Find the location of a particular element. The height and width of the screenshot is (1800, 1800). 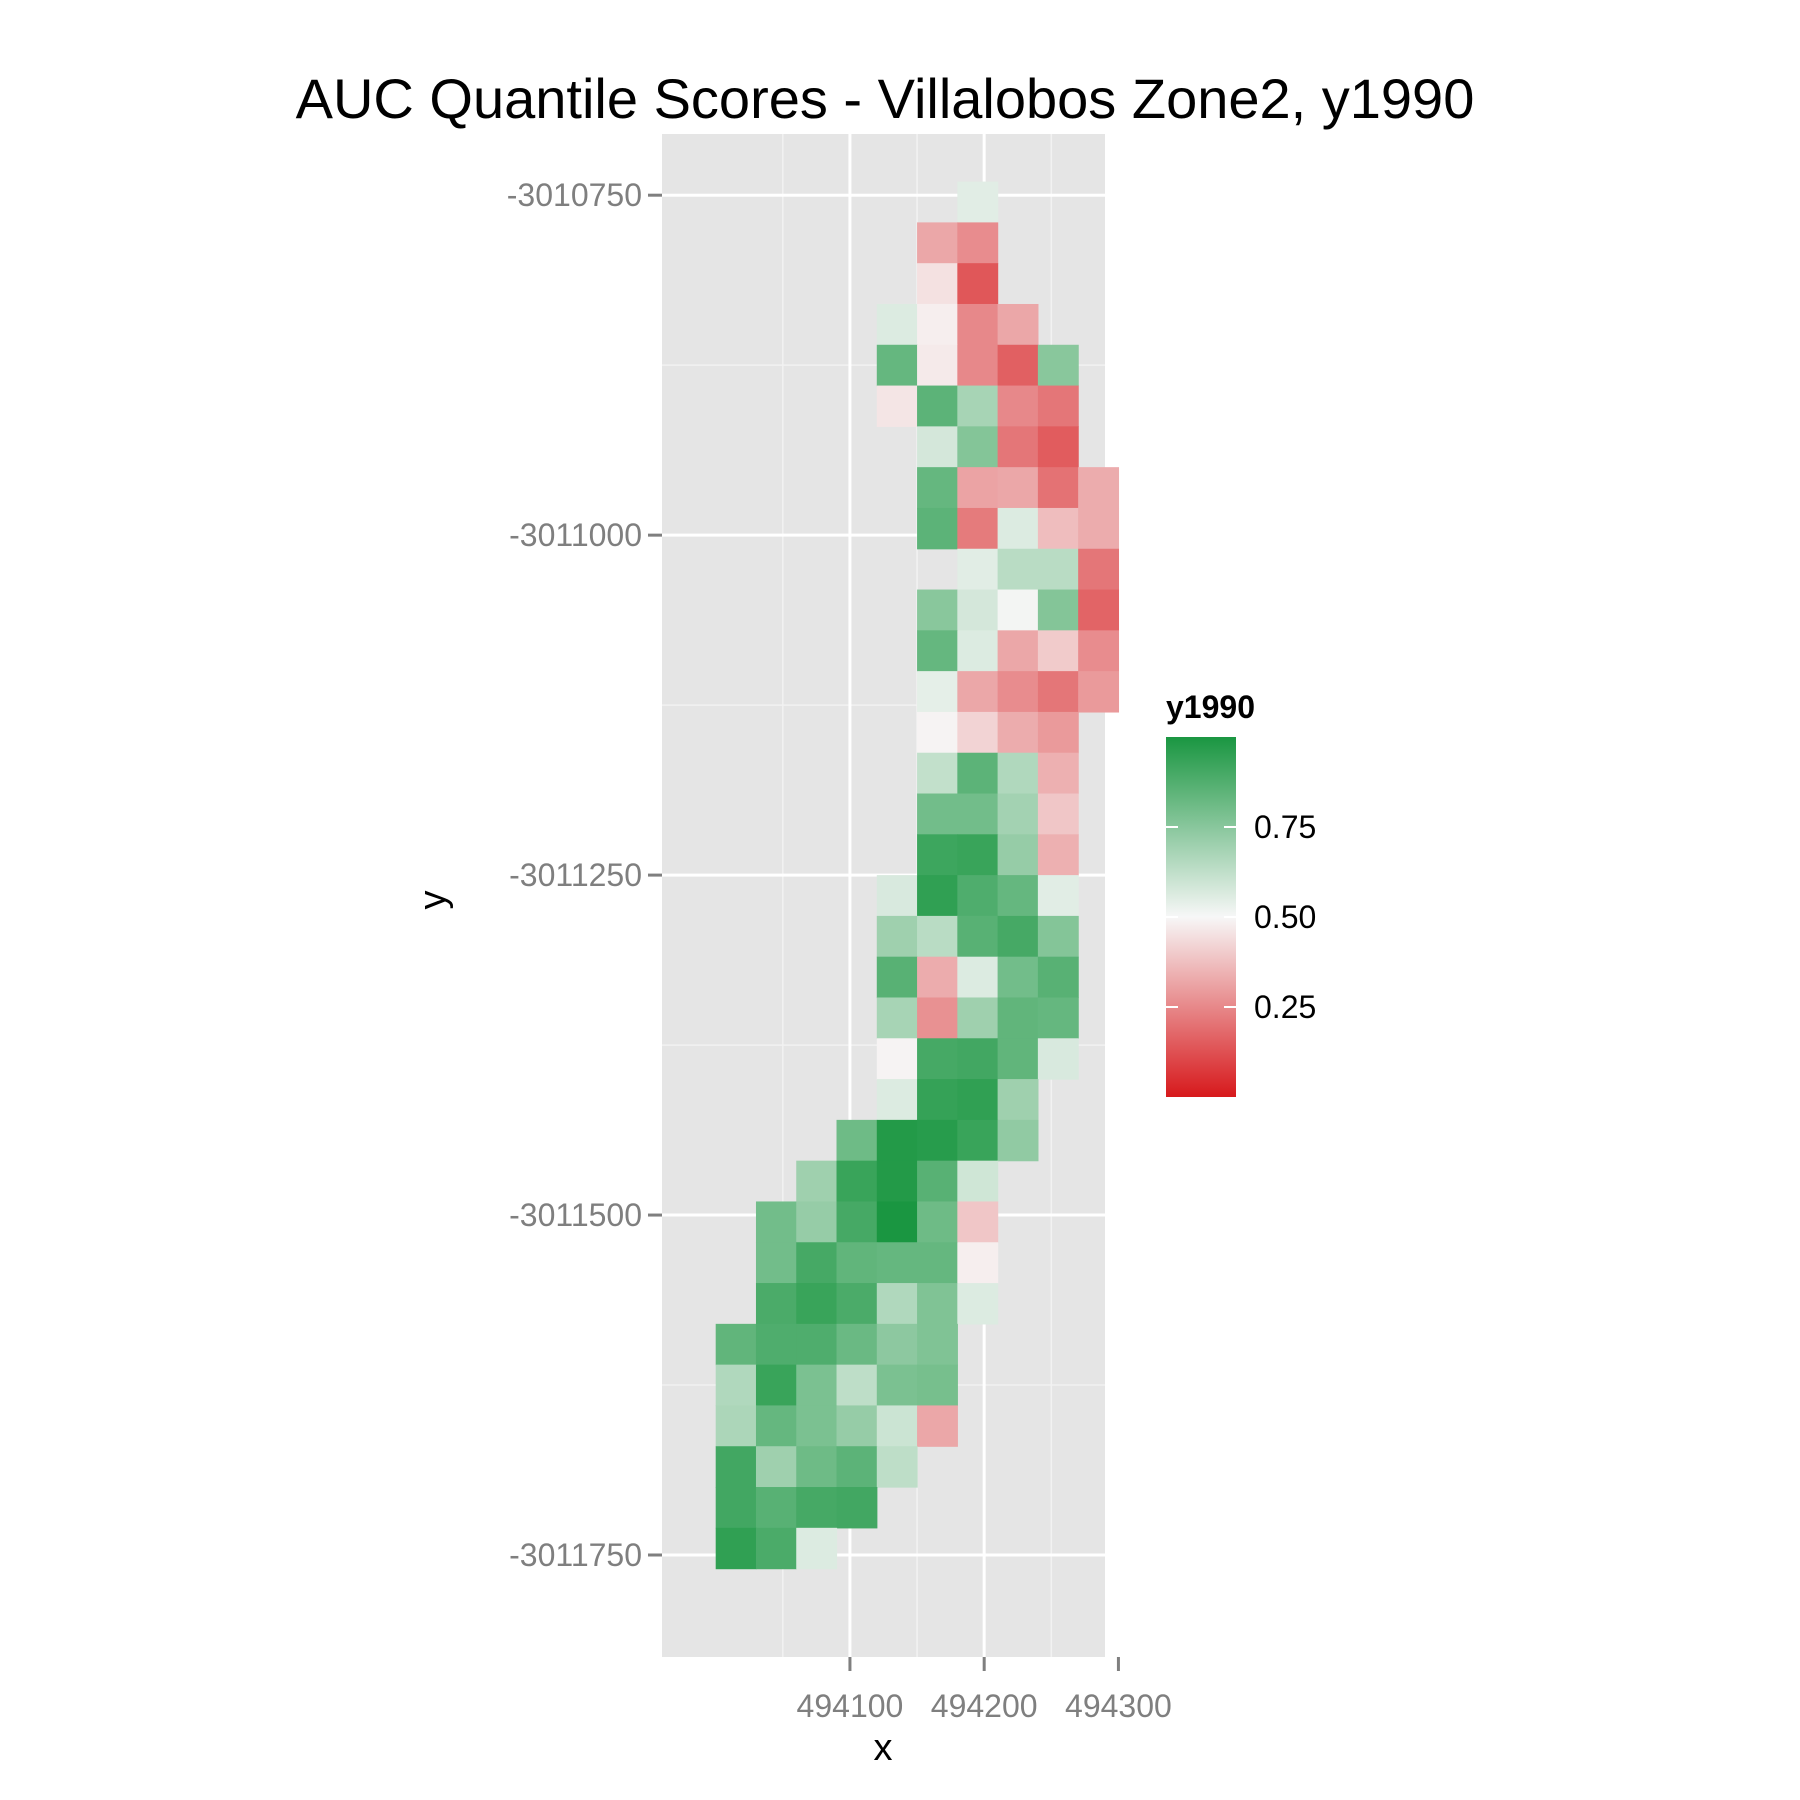

y-tick-label: -3011750 is located at coordinates (575, 1555).